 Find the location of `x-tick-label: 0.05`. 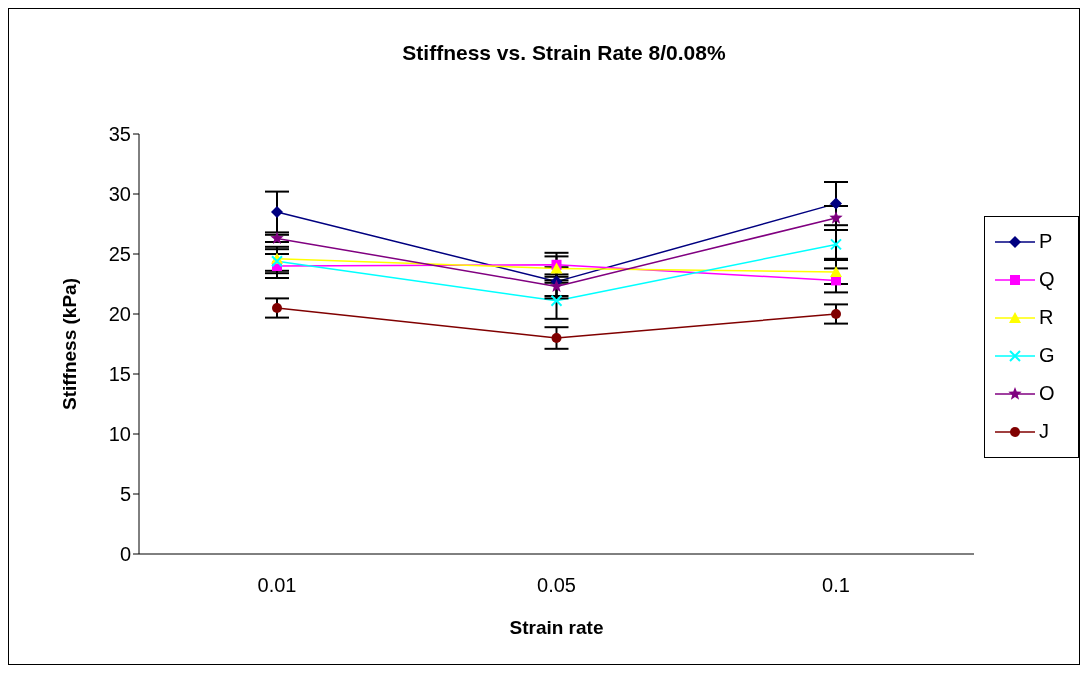

x-tick-label: 0.05 is located at coordinates (556, 585).